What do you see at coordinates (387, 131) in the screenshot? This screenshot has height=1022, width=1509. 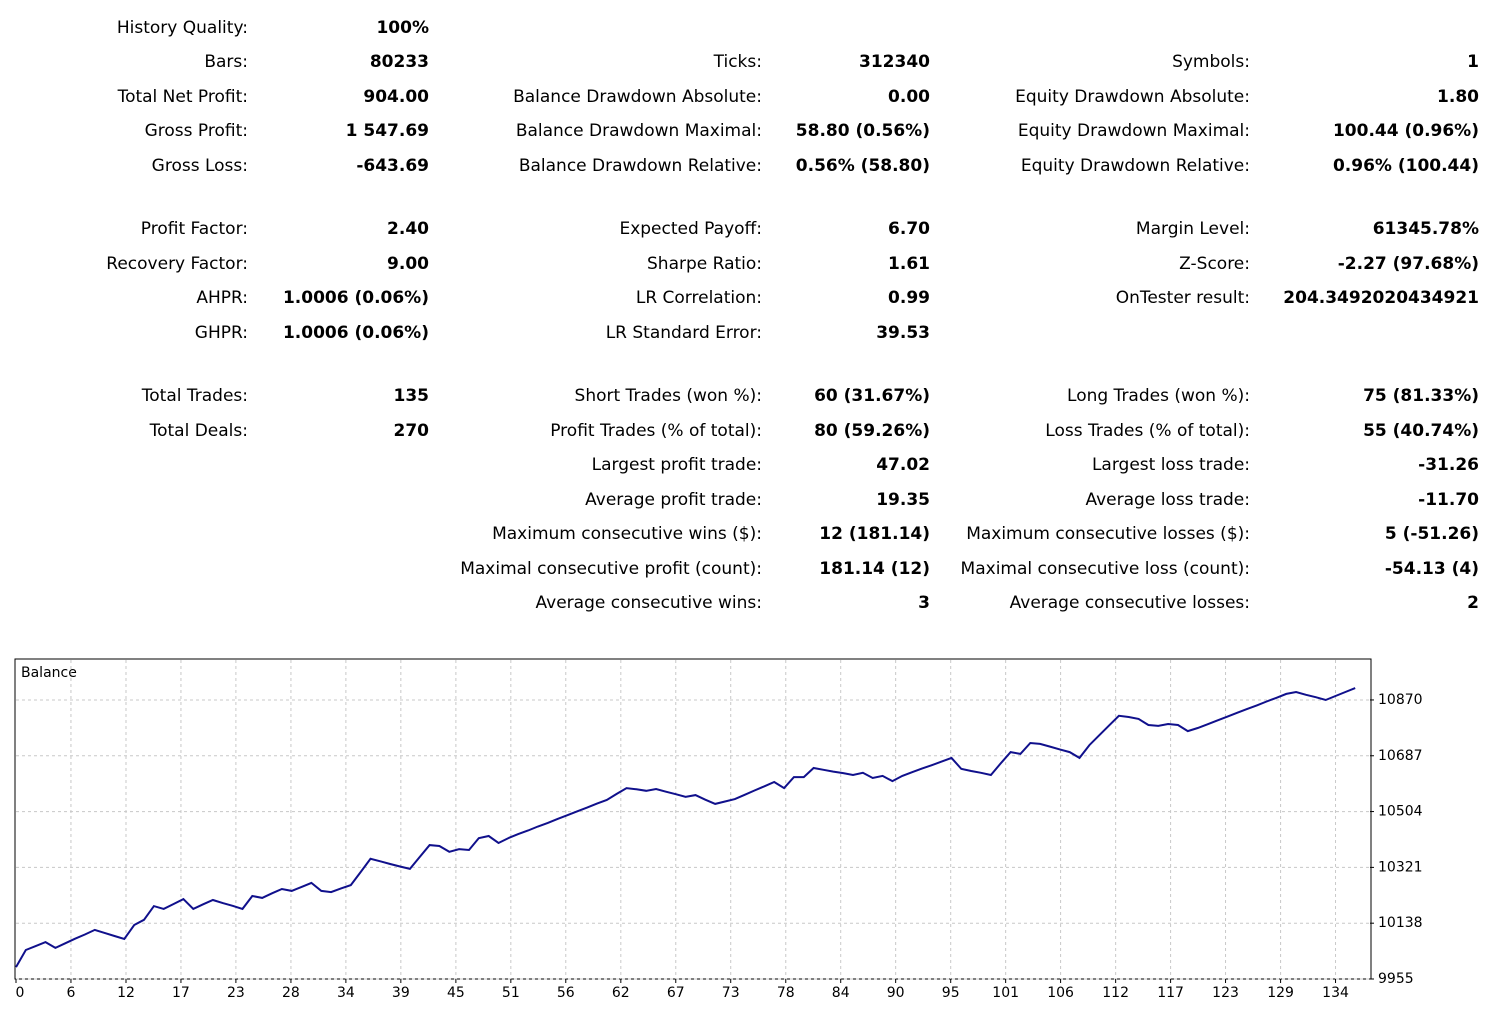 I see `stat-value: 1 547.69` at bounding box center [387, 131].